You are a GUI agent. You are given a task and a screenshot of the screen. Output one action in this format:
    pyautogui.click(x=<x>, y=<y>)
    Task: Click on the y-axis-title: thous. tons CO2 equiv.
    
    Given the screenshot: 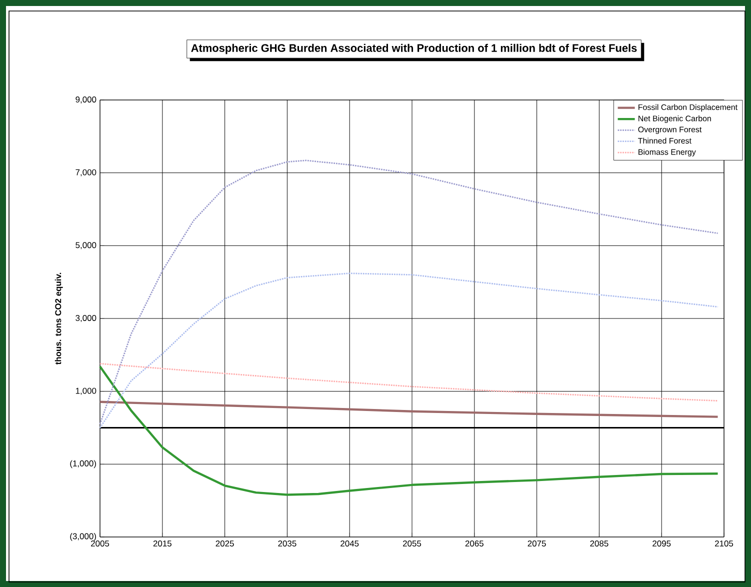 What is the action you would take?
    pyautogui.click(x=58, y=318)
    